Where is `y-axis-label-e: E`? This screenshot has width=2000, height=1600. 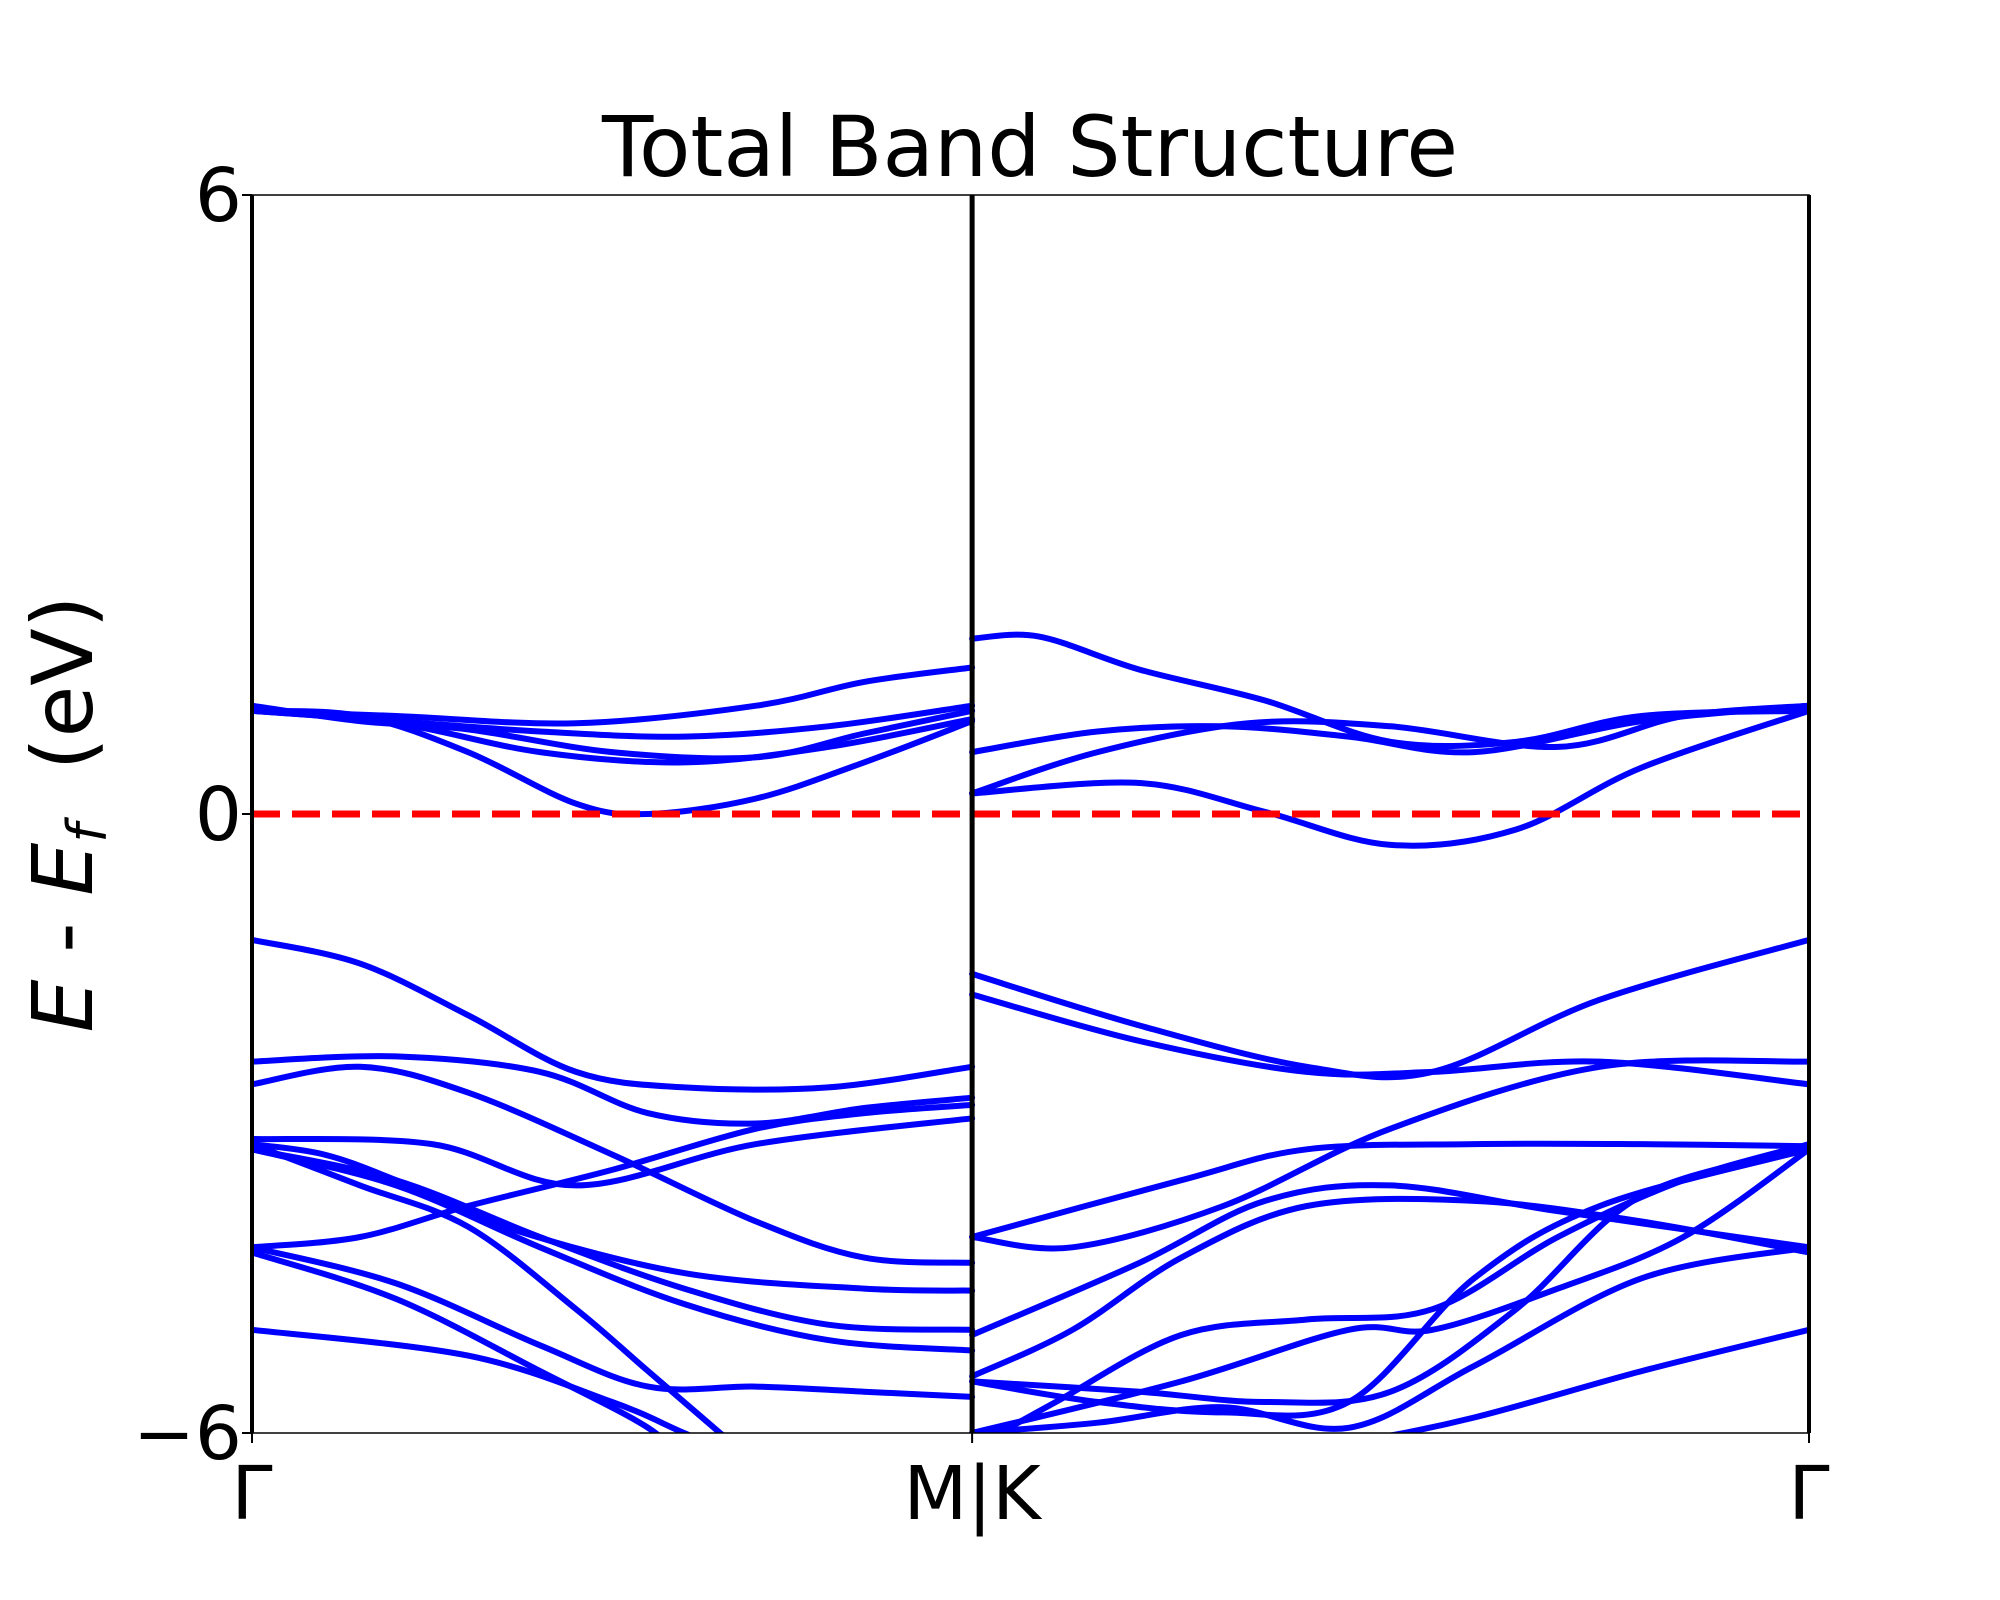 y-axis-label-e: E is located at coordinates (63, 1005).